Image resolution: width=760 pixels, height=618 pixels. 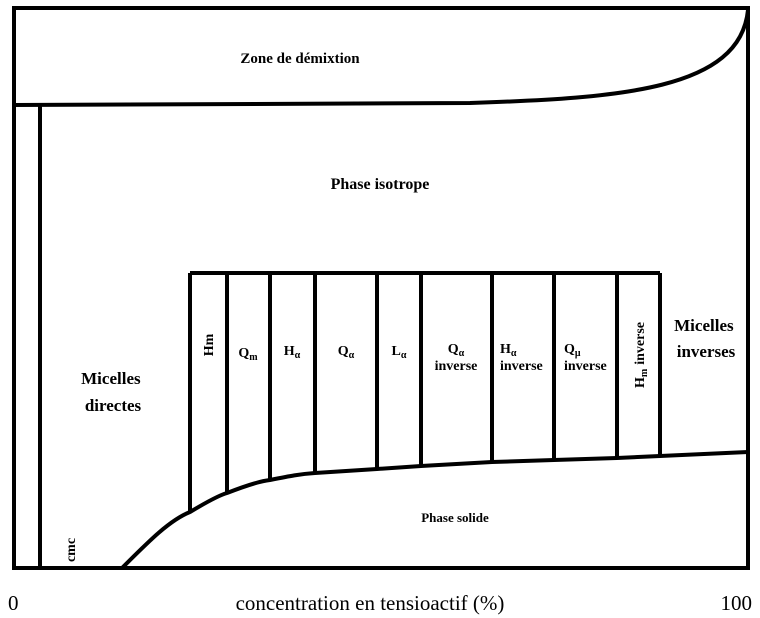 I want to click on line: directes, so click(x=113, y=405).